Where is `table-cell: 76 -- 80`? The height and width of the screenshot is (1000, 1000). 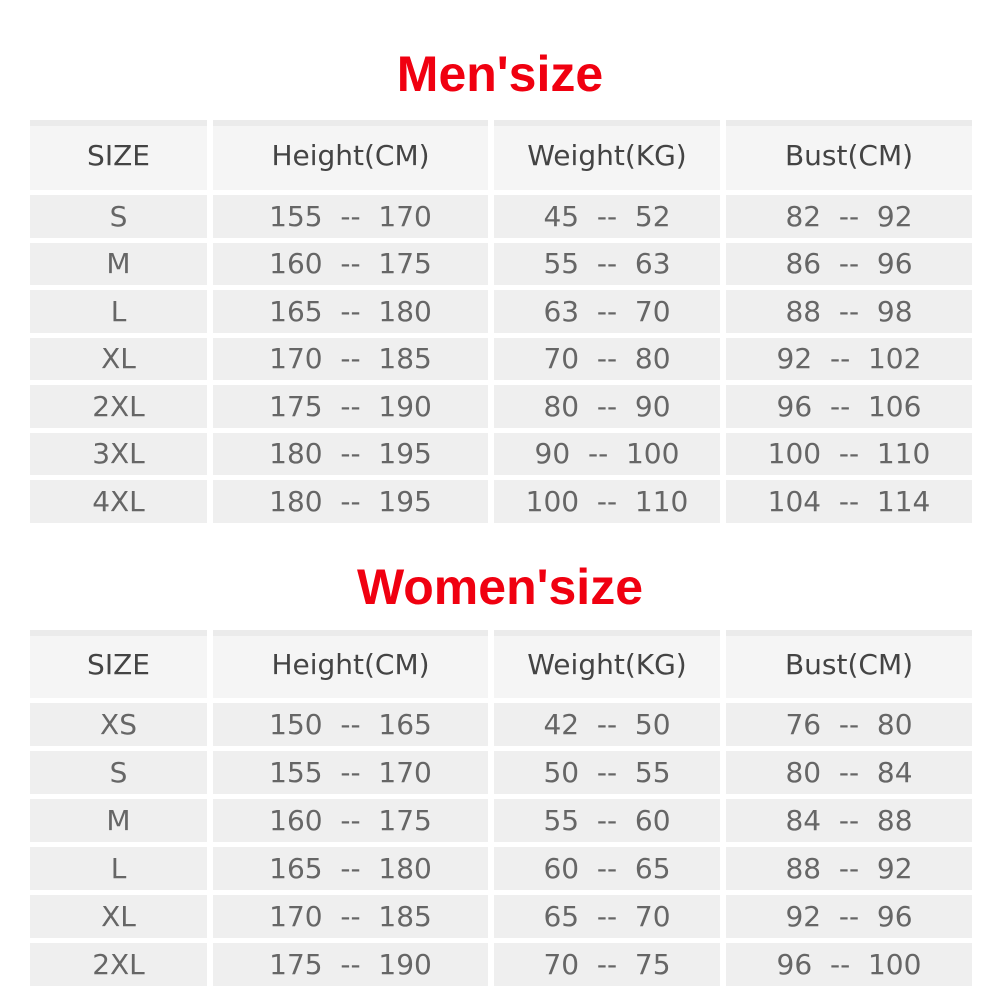
table-cell: 76 -- 80 is located at coordinates (849, 724).